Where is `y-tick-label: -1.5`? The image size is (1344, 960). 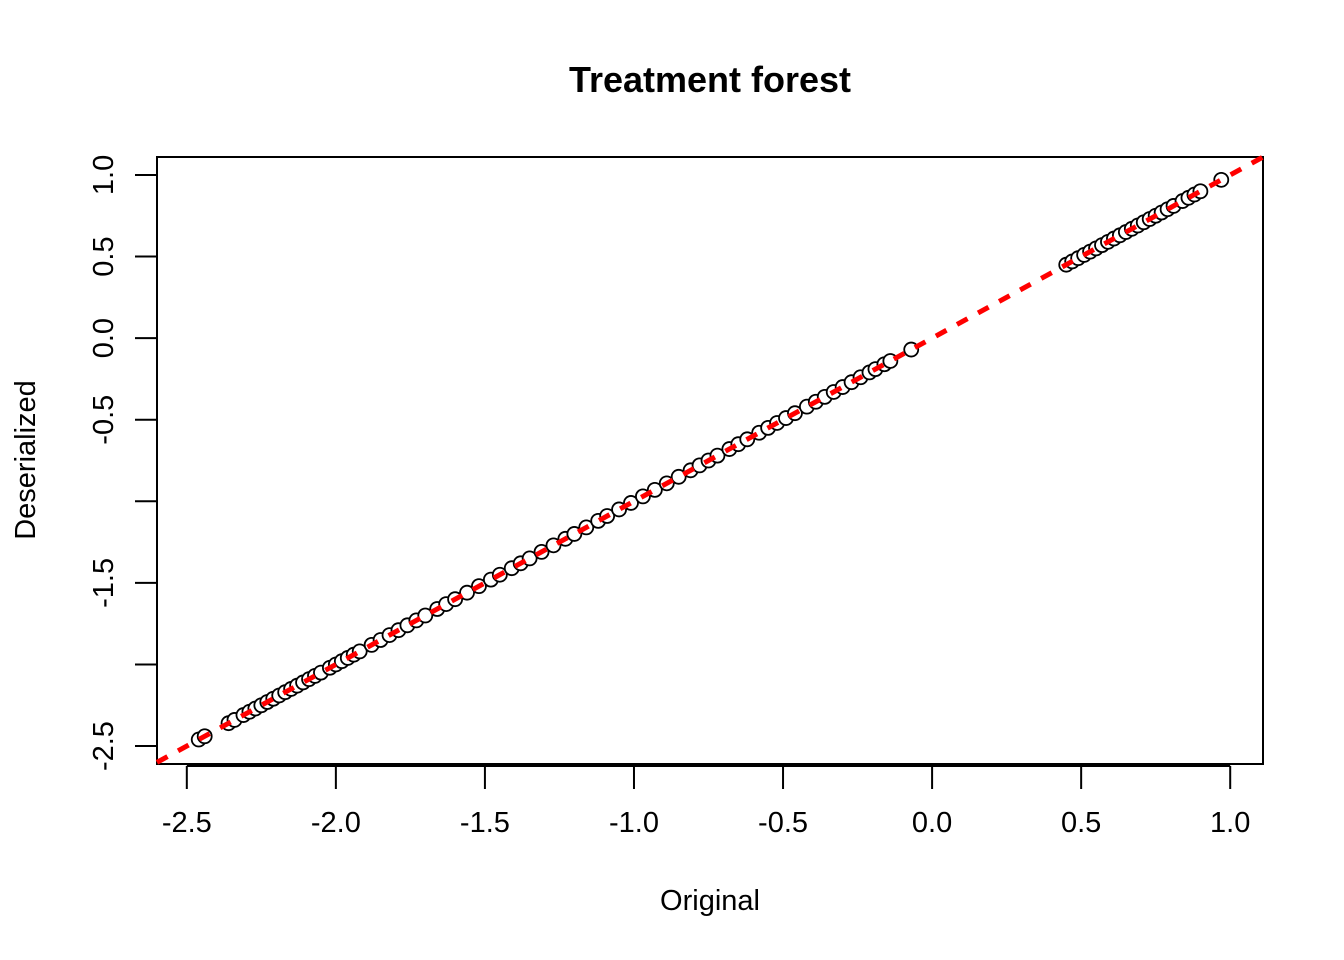 y-tick-label: -1.5 is located at coordinates (104, 583).